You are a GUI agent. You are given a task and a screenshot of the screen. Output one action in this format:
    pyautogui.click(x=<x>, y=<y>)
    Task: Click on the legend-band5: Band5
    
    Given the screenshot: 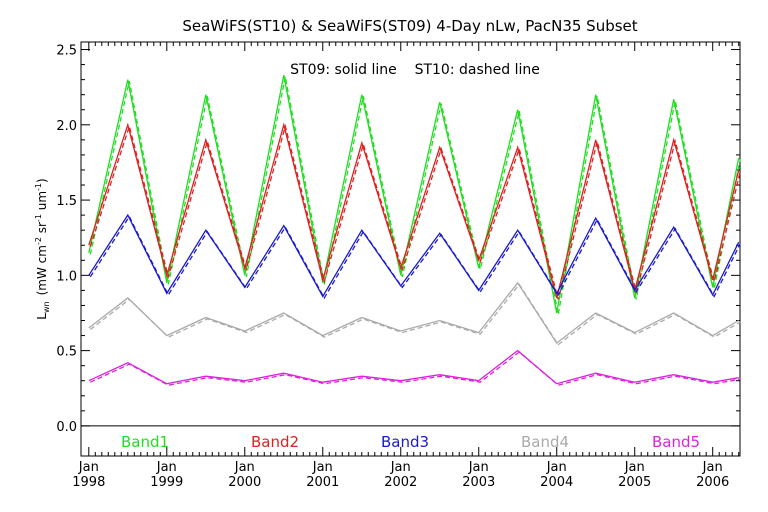 What is the action you would take?
    pyautogui.click(x=676, y=442)
    